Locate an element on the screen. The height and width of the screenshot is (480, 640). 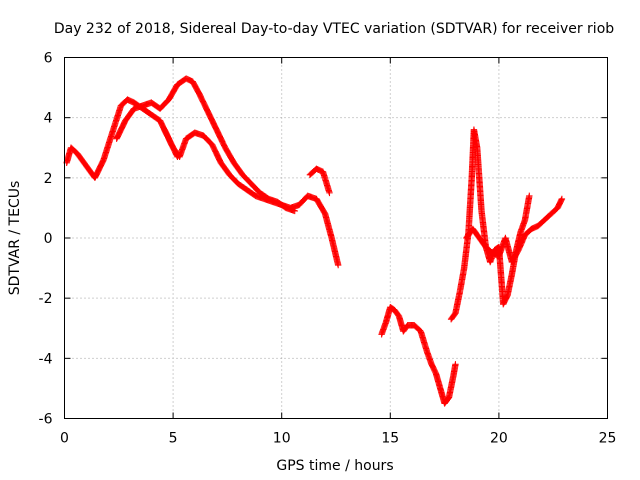
y-tick-label: 6 is located at coordinates (48, 59).